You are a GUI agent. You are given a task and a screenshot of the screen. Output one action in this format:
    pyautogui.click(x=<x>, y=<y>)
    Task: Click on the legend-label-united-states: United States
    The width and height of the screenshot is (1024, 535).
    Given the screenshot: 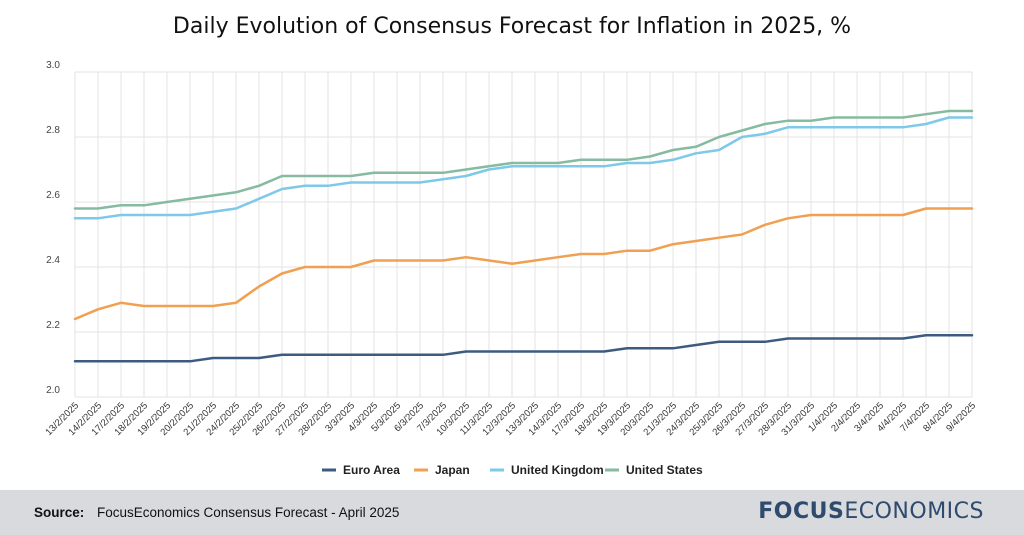 What is the action you would take?
    pyautogui.click(x=664, y=470)
    